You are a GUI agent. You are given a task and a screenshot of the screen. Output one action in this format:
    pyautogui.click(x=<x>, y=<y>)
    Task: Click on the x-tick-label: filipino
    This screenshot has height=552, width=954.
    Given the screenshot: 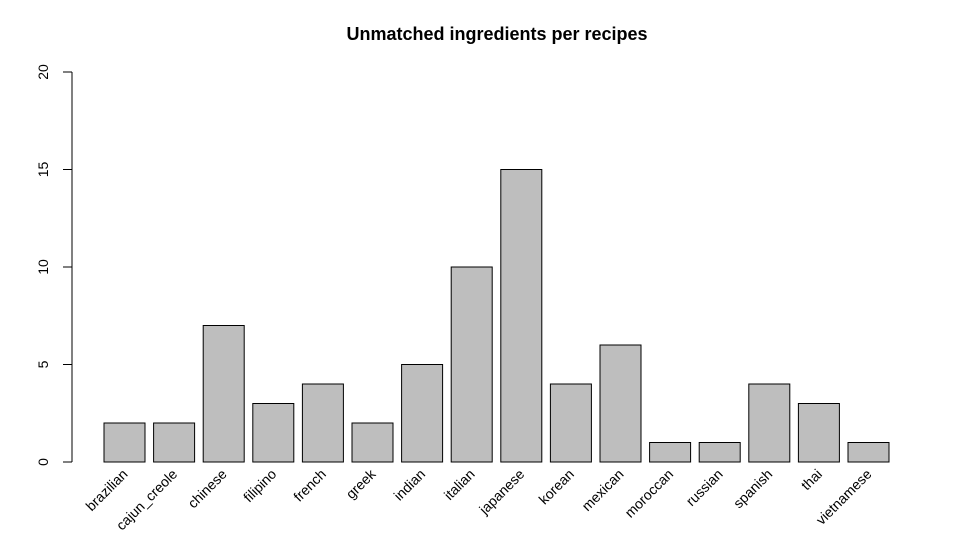 What is the action you would take?
    pyautogui.click(x=260, y=486)
    